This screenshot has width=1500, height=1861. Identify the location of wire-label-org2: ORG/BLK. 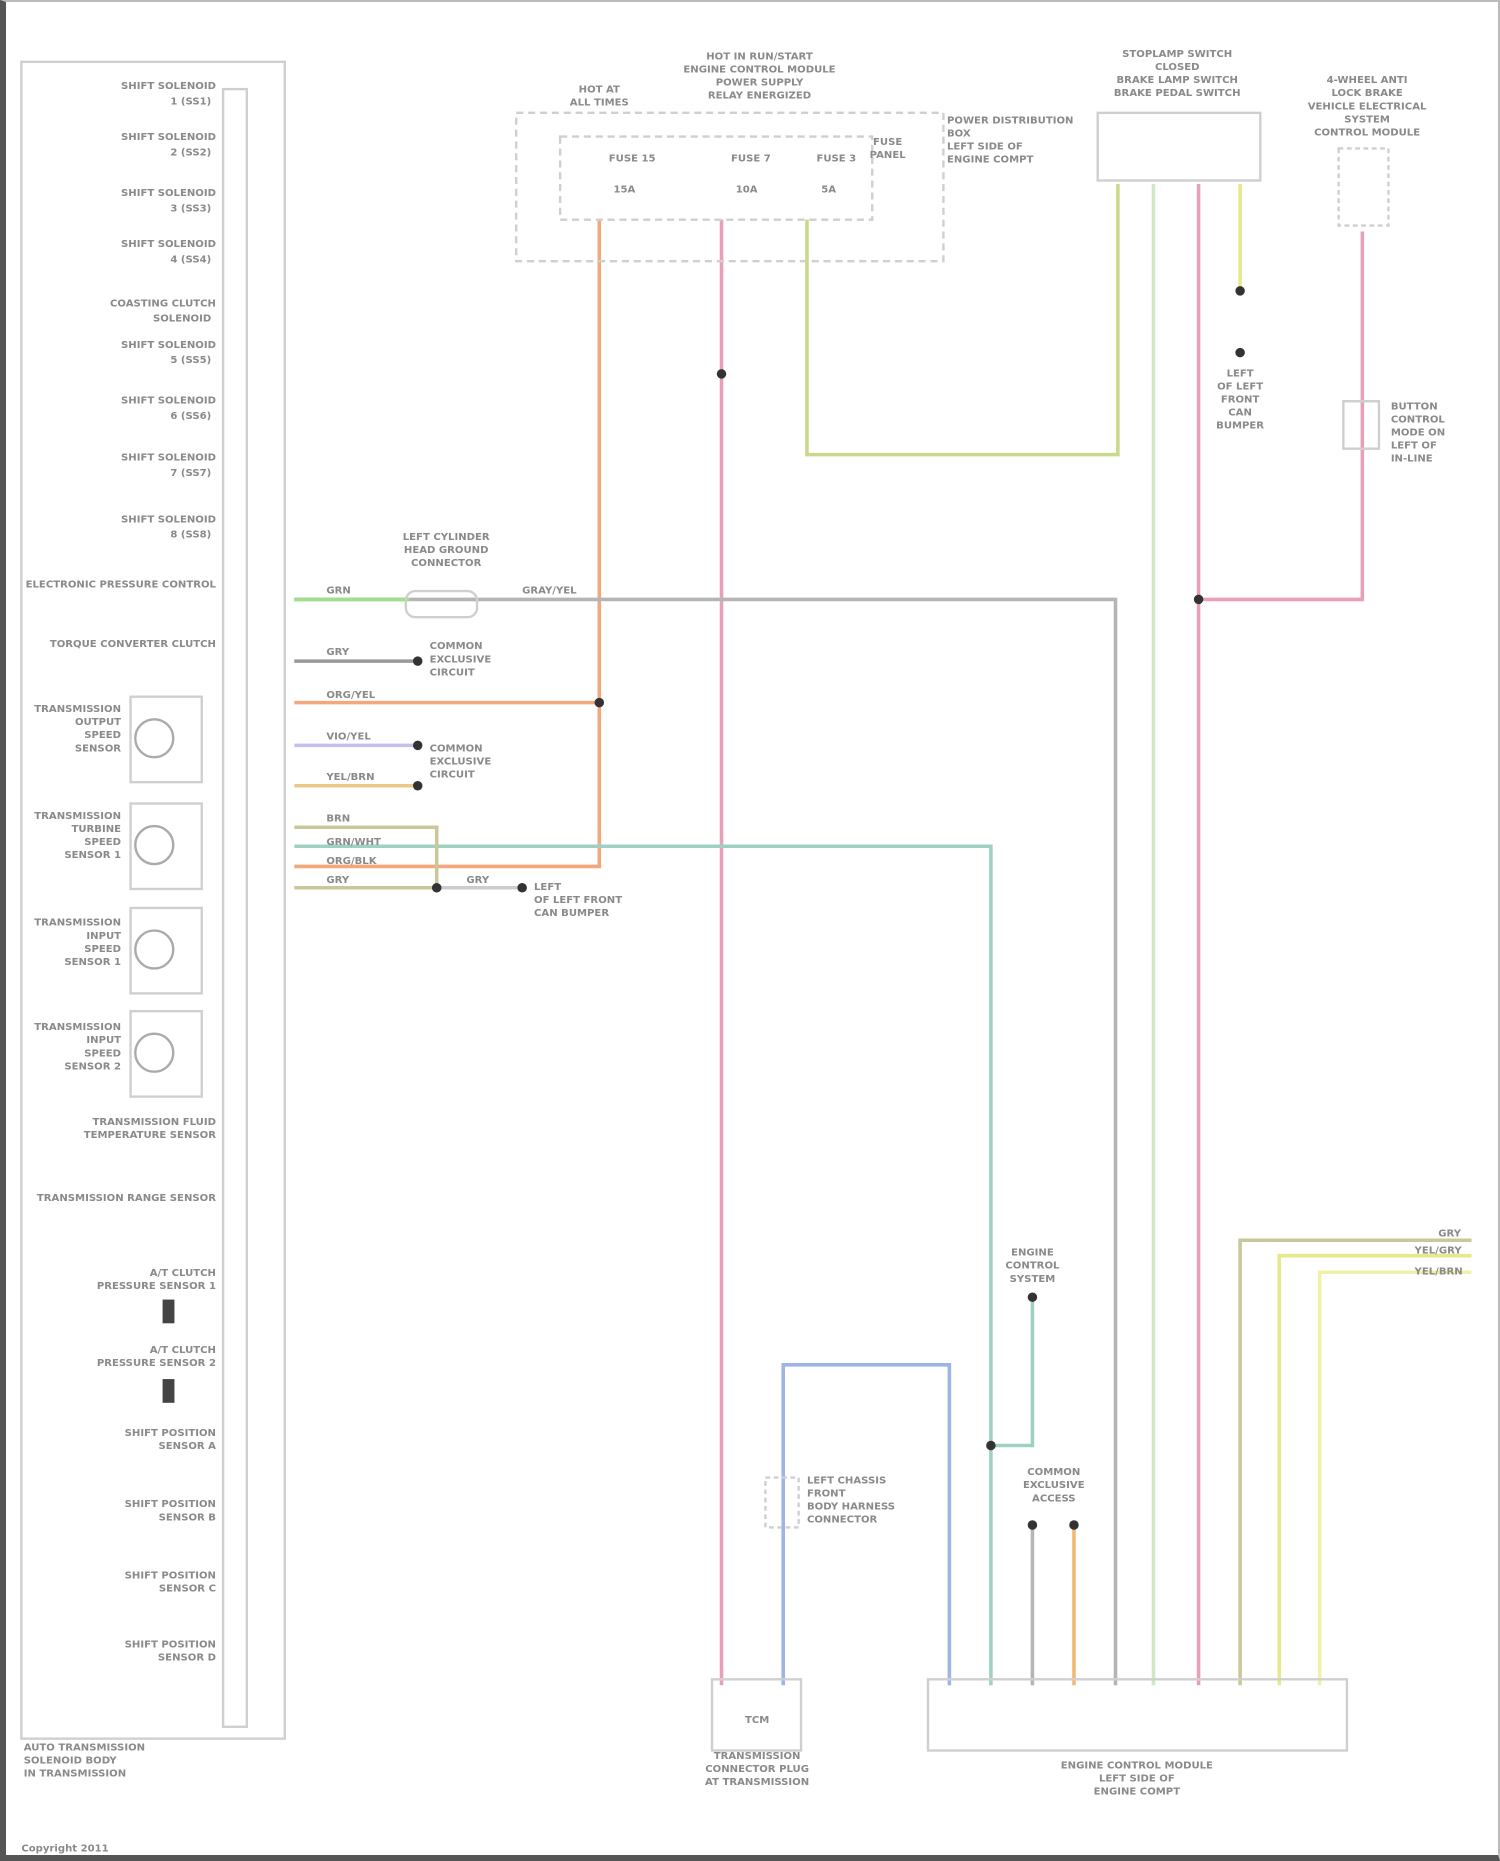
(351, 861).